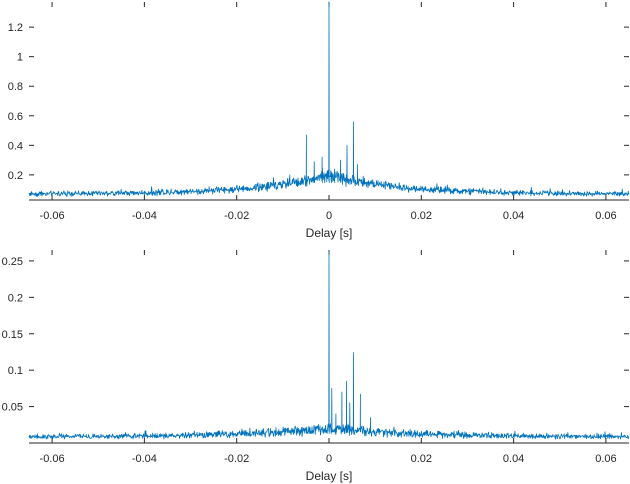 Image resolution: width=630 pixels, height=484 pixels. I want to click on y-tick-label: 1, so click(20, 58).